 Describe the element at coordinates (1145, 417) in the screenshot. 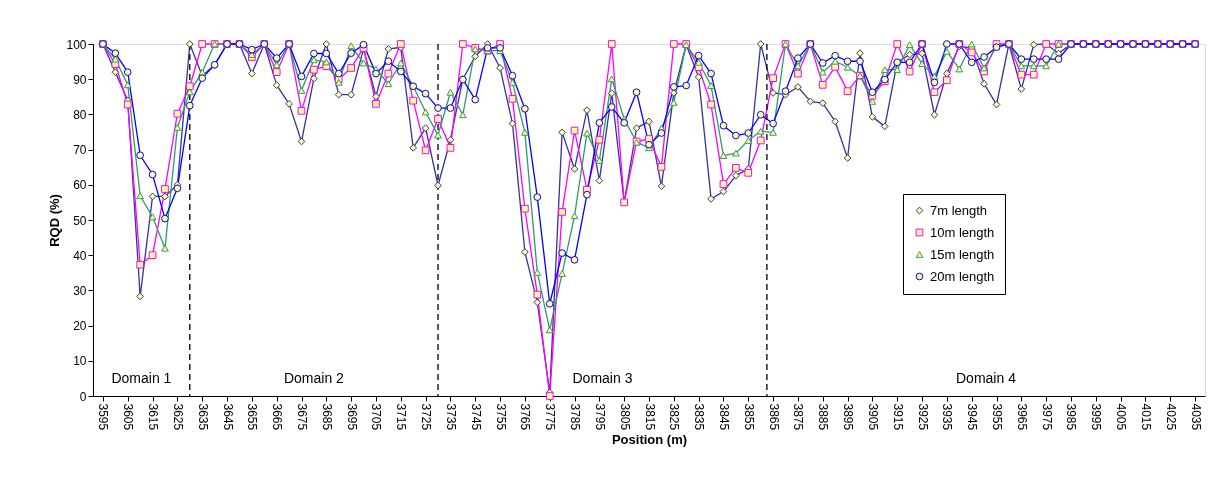

I see `x-tick-label: 4015` at that location.